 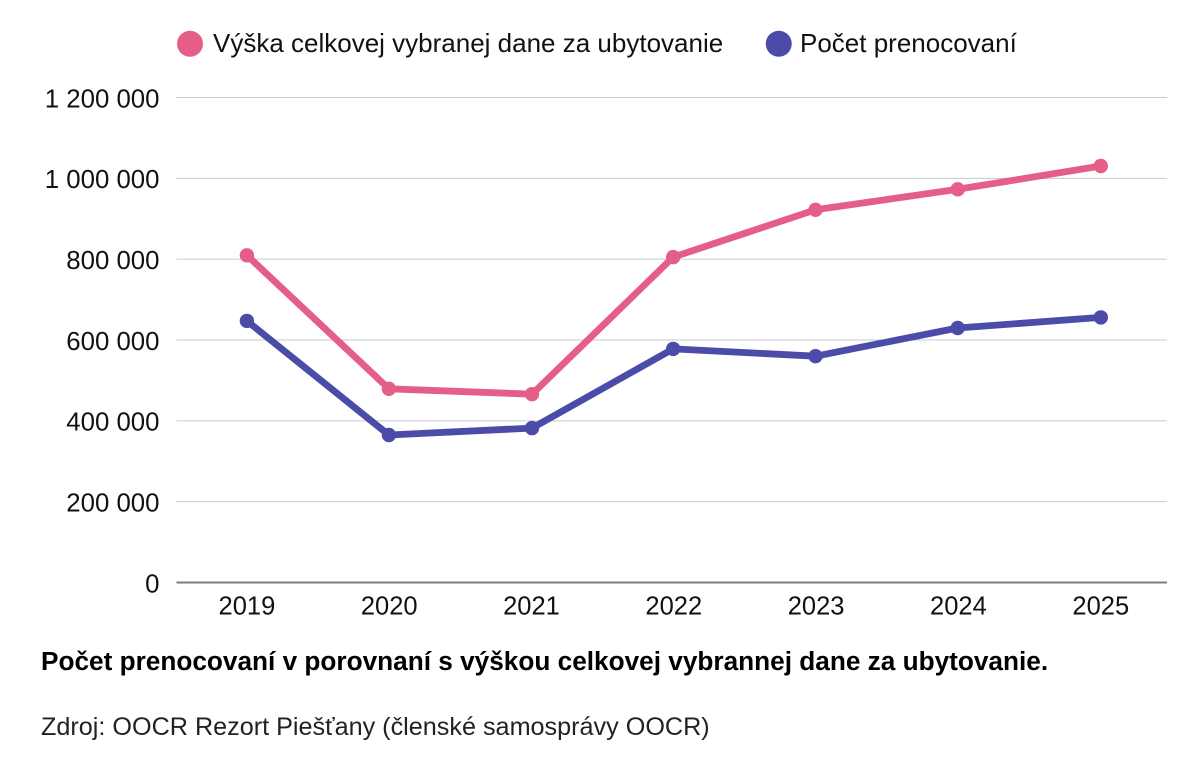 What do you see at coordinates (1100, 607) in the screenshot?
I see `svg-text: 2025` at bounding box center [1100, 607].